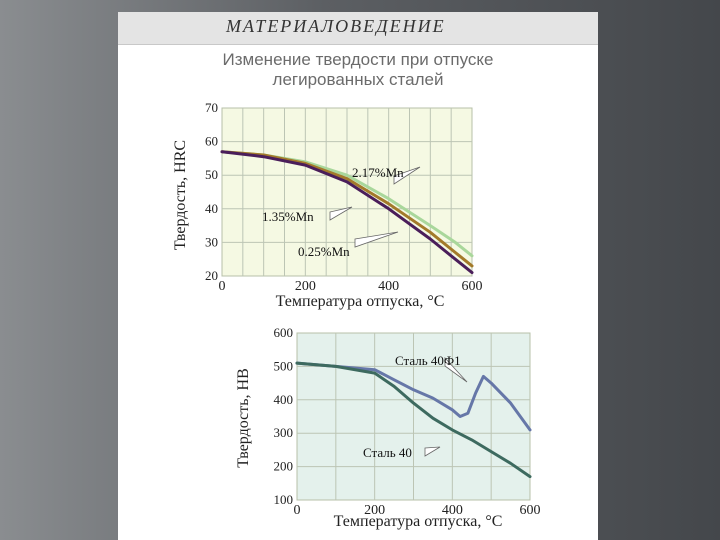 This screenshot has width=720, height=540. What do you see at coordinates (211, 141) in the screenshot?
I see `y-tick-label: 60` at bounding box center [211, 141].